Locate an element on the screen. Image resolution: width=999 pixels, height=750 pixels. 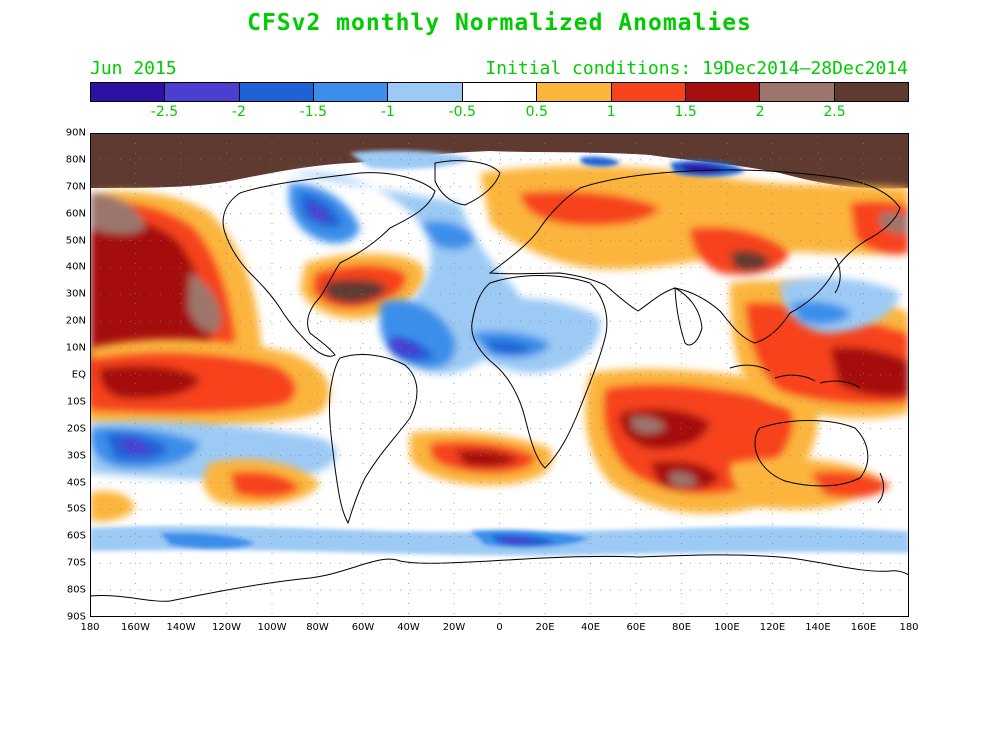
colorbar-tick-label: -1 is located at coordinates (387, 112).